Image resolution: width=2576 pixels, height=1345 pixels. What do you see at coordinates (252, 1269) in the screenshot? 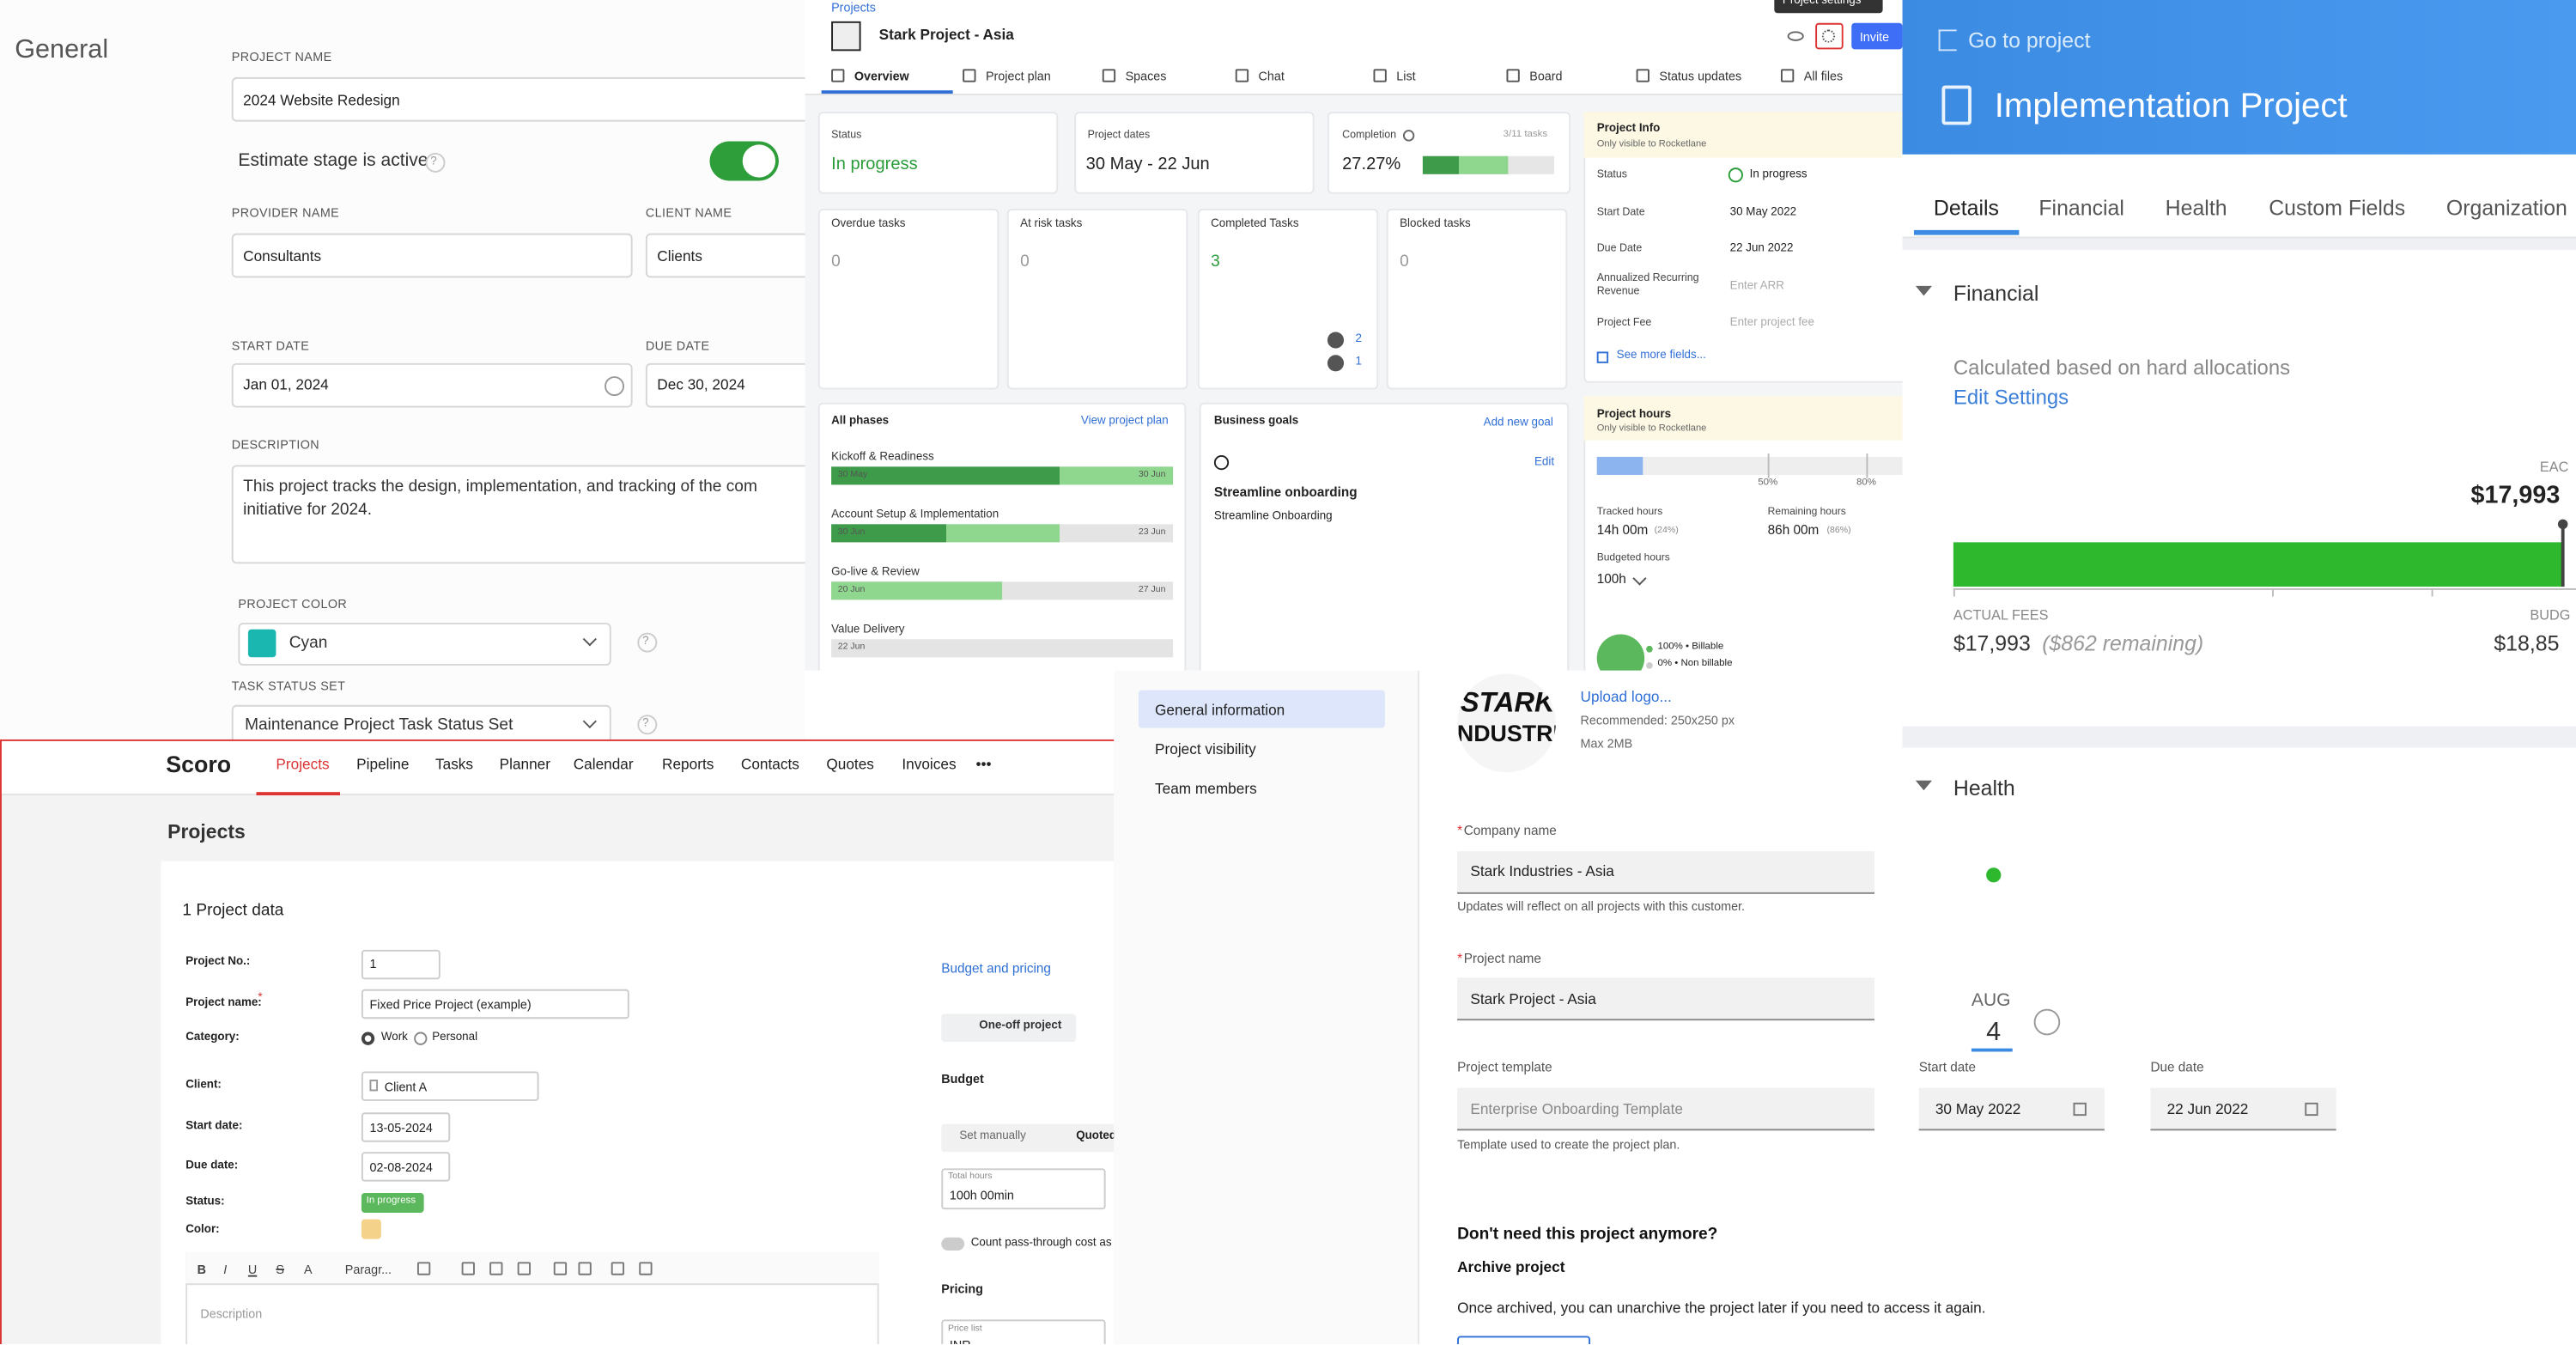
I see `toolbar: U` at bounding box center [252, 1269].